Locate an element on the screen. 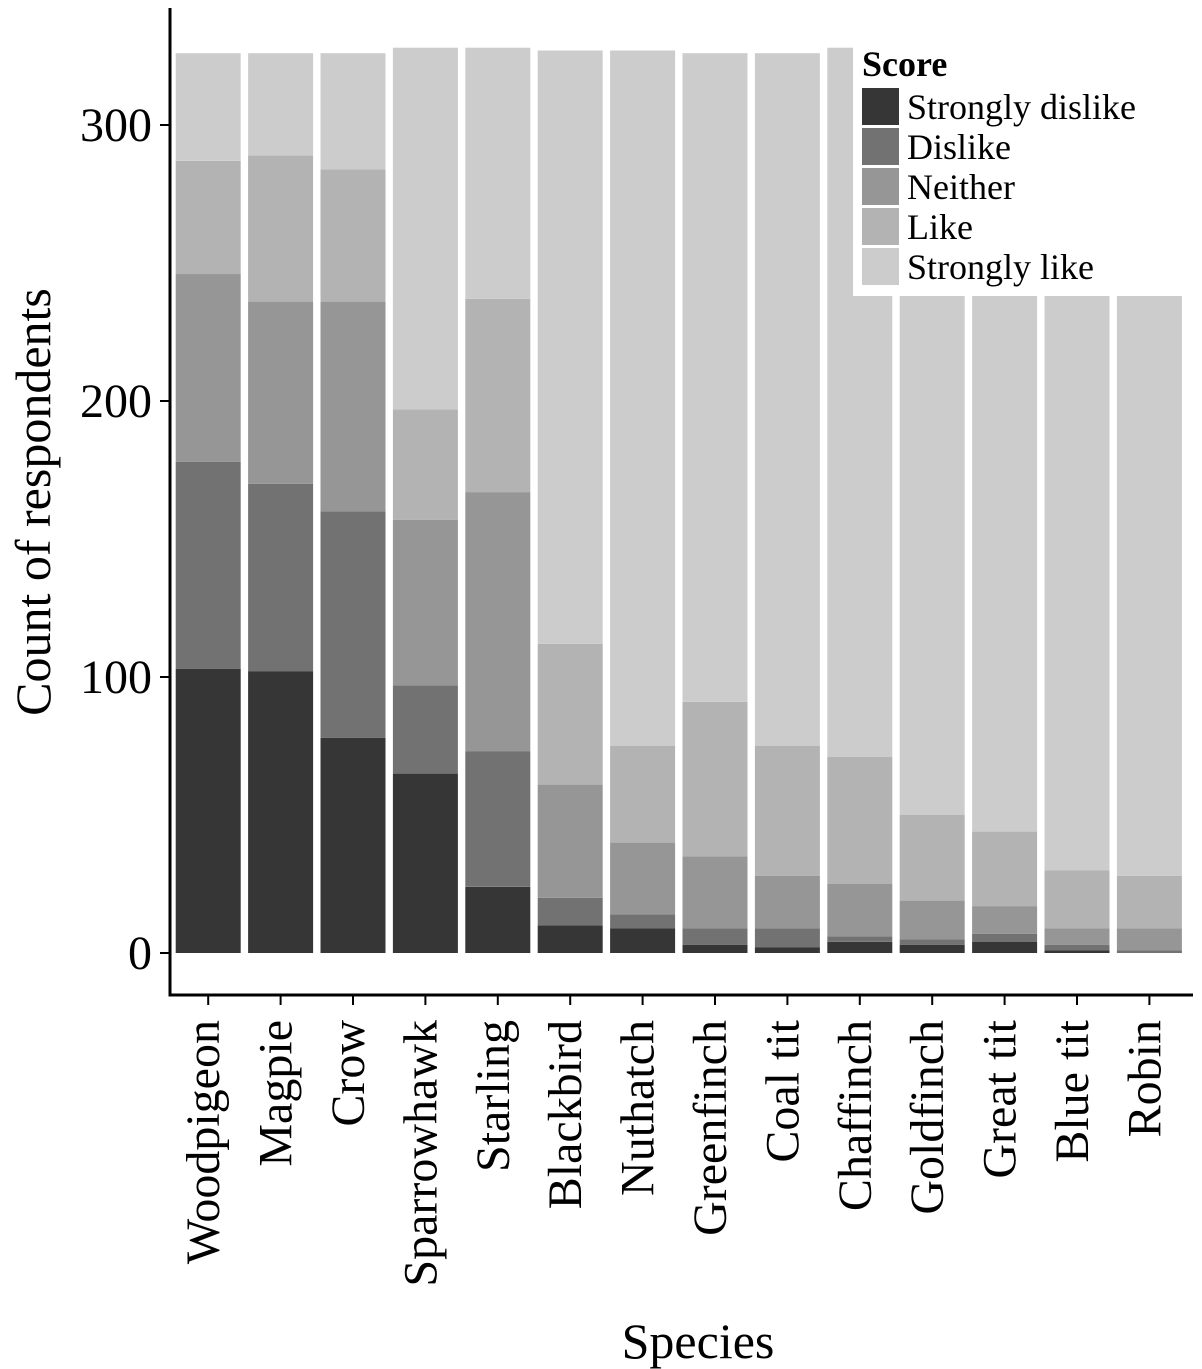  x-axis-title: Species is located at coordinates (698, 1341).